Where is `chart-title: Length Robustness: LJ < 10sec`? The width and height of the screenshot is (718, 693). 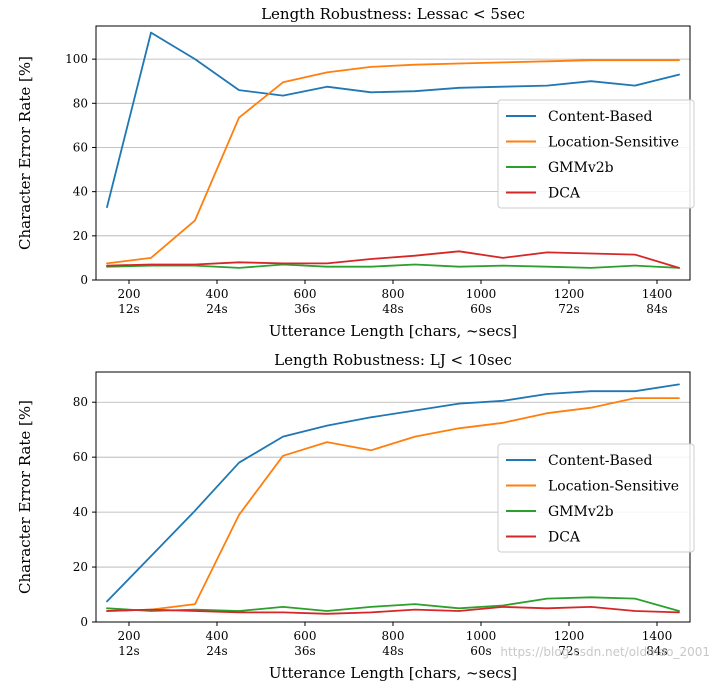
chart-title: Length Robustness: LJ < 10sec is located at coordinates (393, 360).